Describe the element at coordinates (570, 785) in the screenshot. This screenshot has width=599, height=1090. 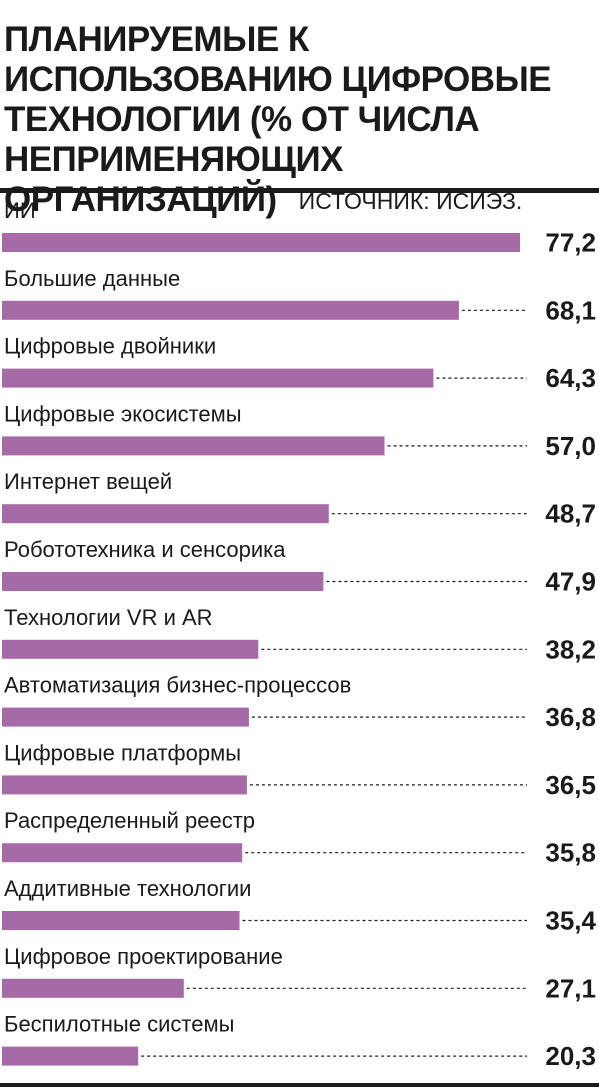
I see `value-label: 36,5` at that location.